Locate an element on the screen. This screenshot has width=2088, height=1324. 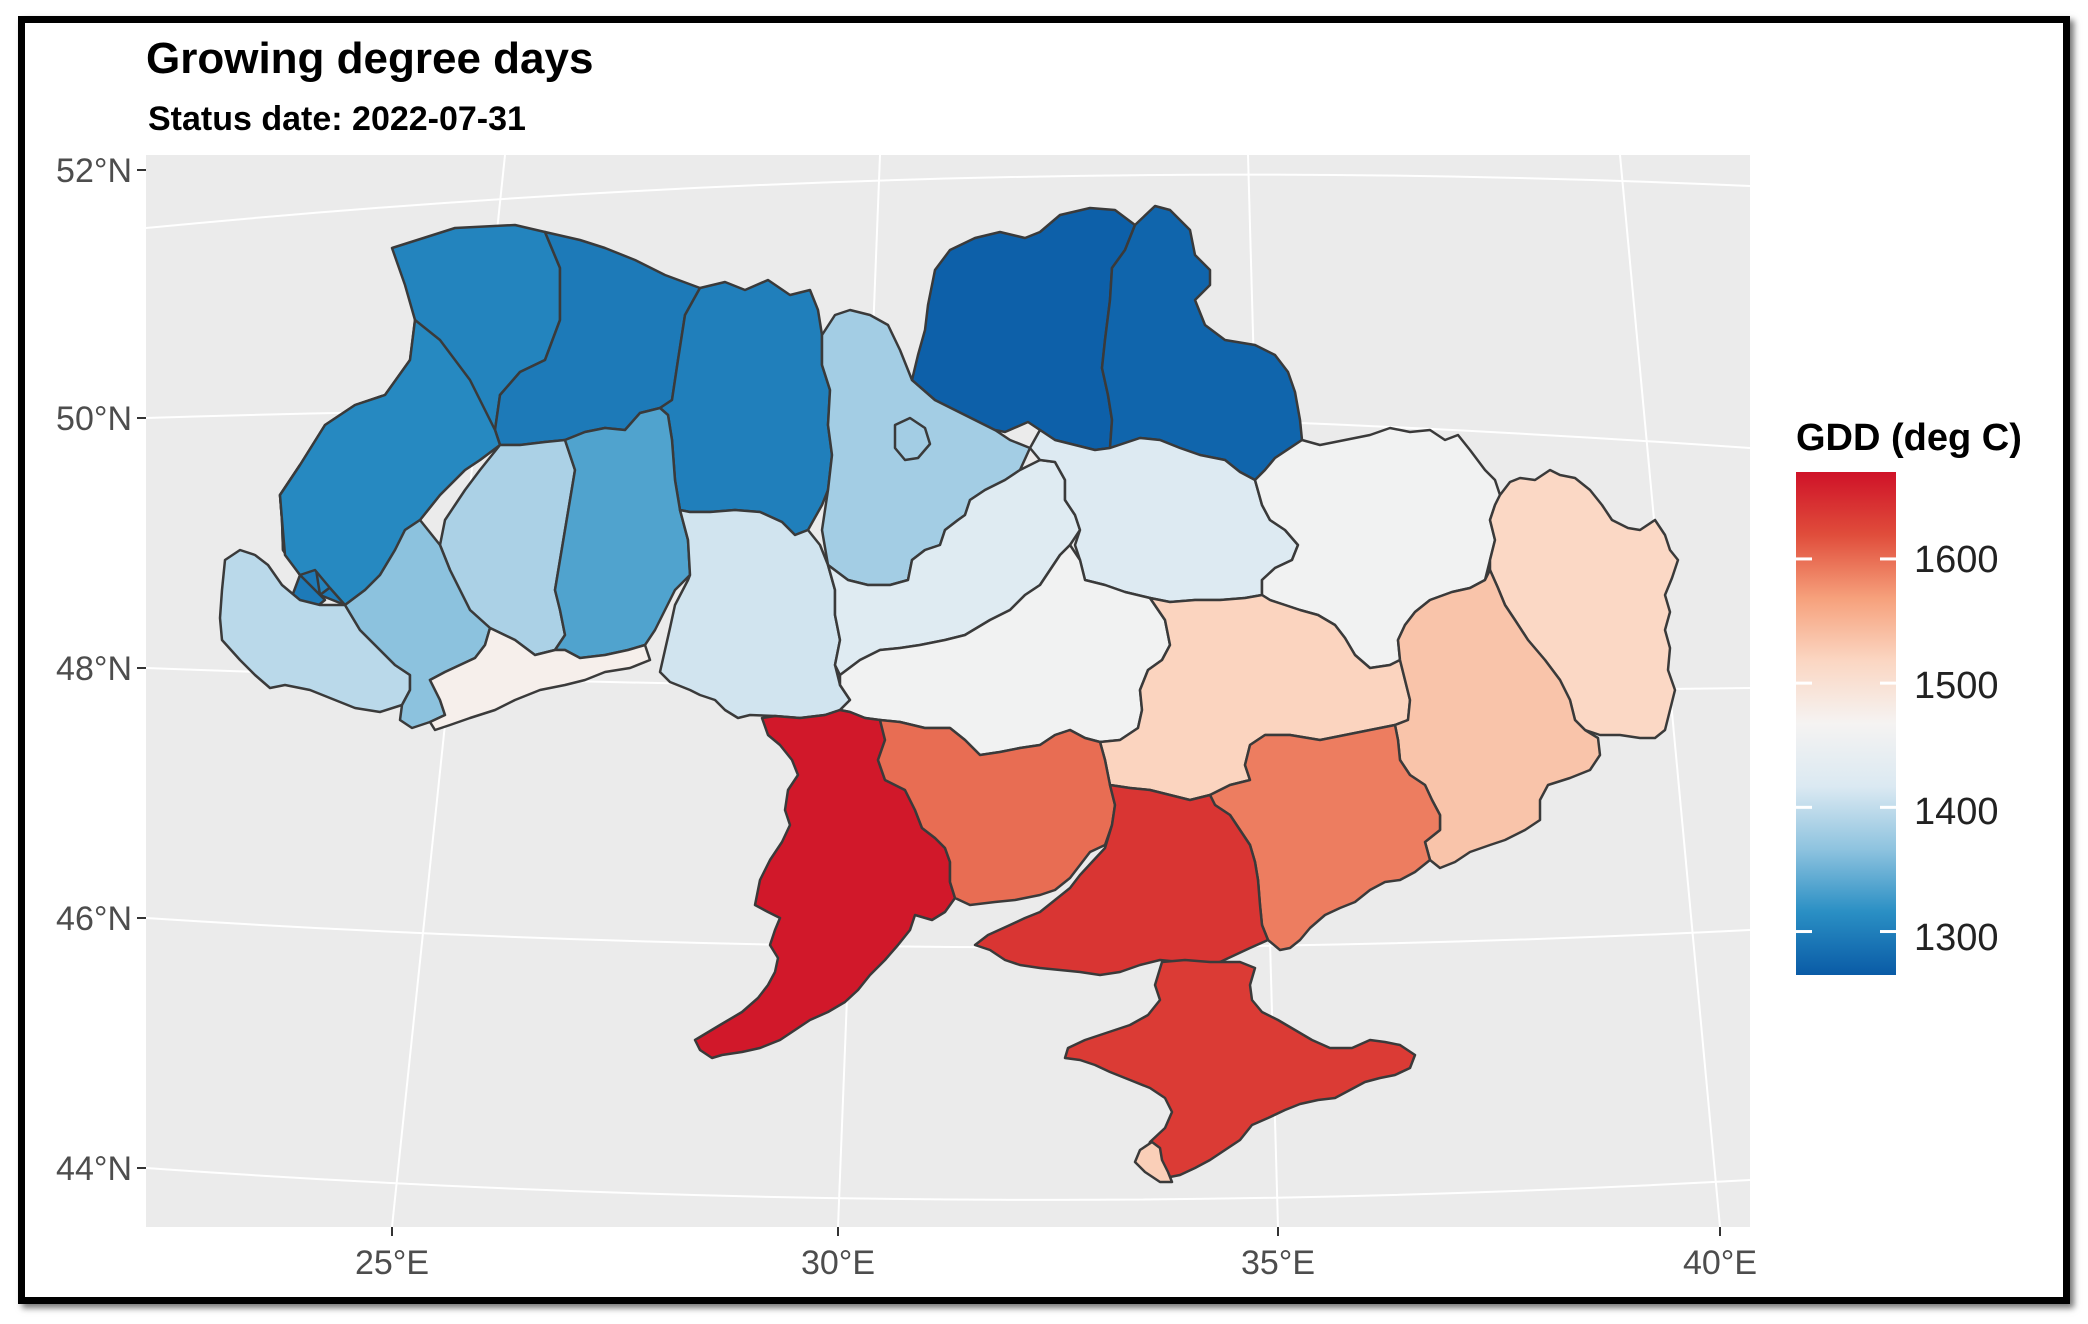
y-tick-label: 44°N is located at coordinates (94, 1169).